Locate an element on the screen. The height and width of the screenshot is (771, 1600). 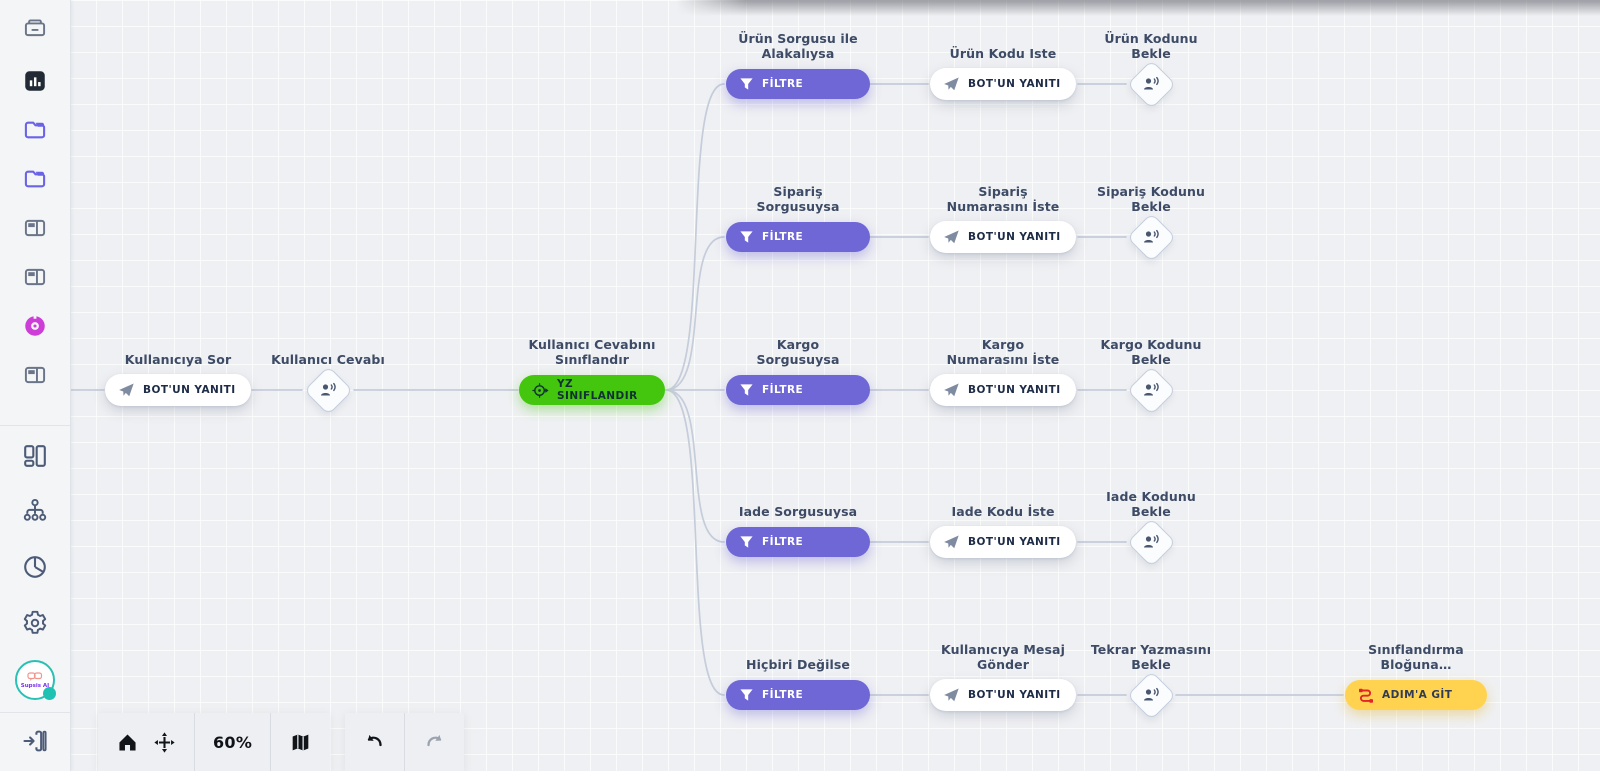
sidebar-item-donut is located at coordinates (35, 325).